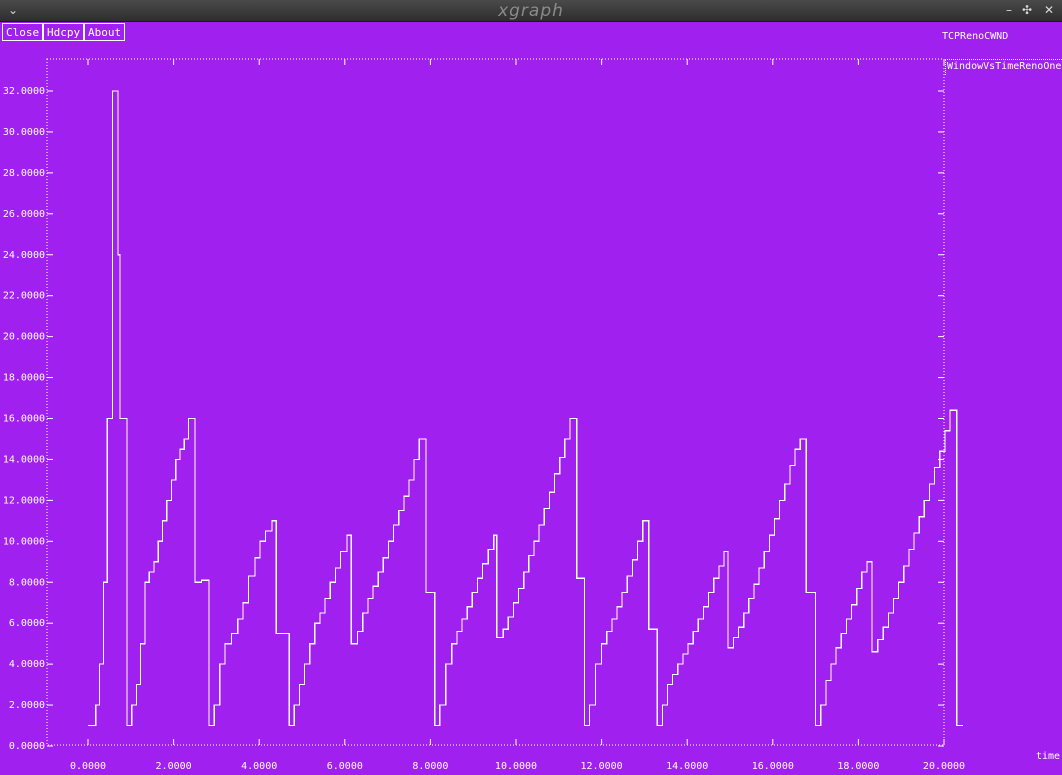  Describe the element at coordinates (13, 10) in the screenshot. I see `window-menu-icon: ⌄` at that location.